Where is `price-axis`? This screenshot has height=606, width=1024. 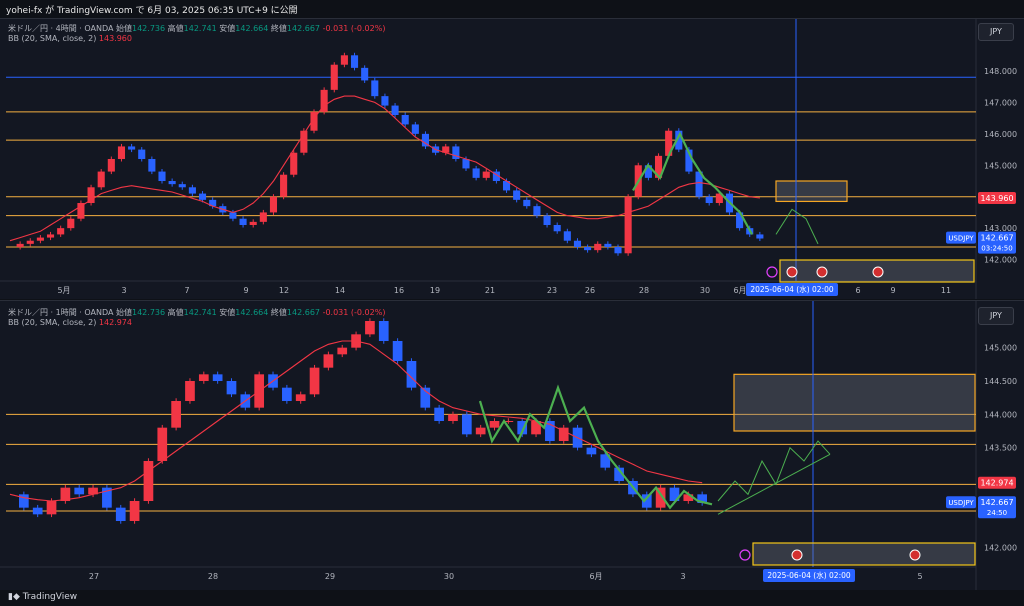
price-axis is located at coordinates (1000, 446).